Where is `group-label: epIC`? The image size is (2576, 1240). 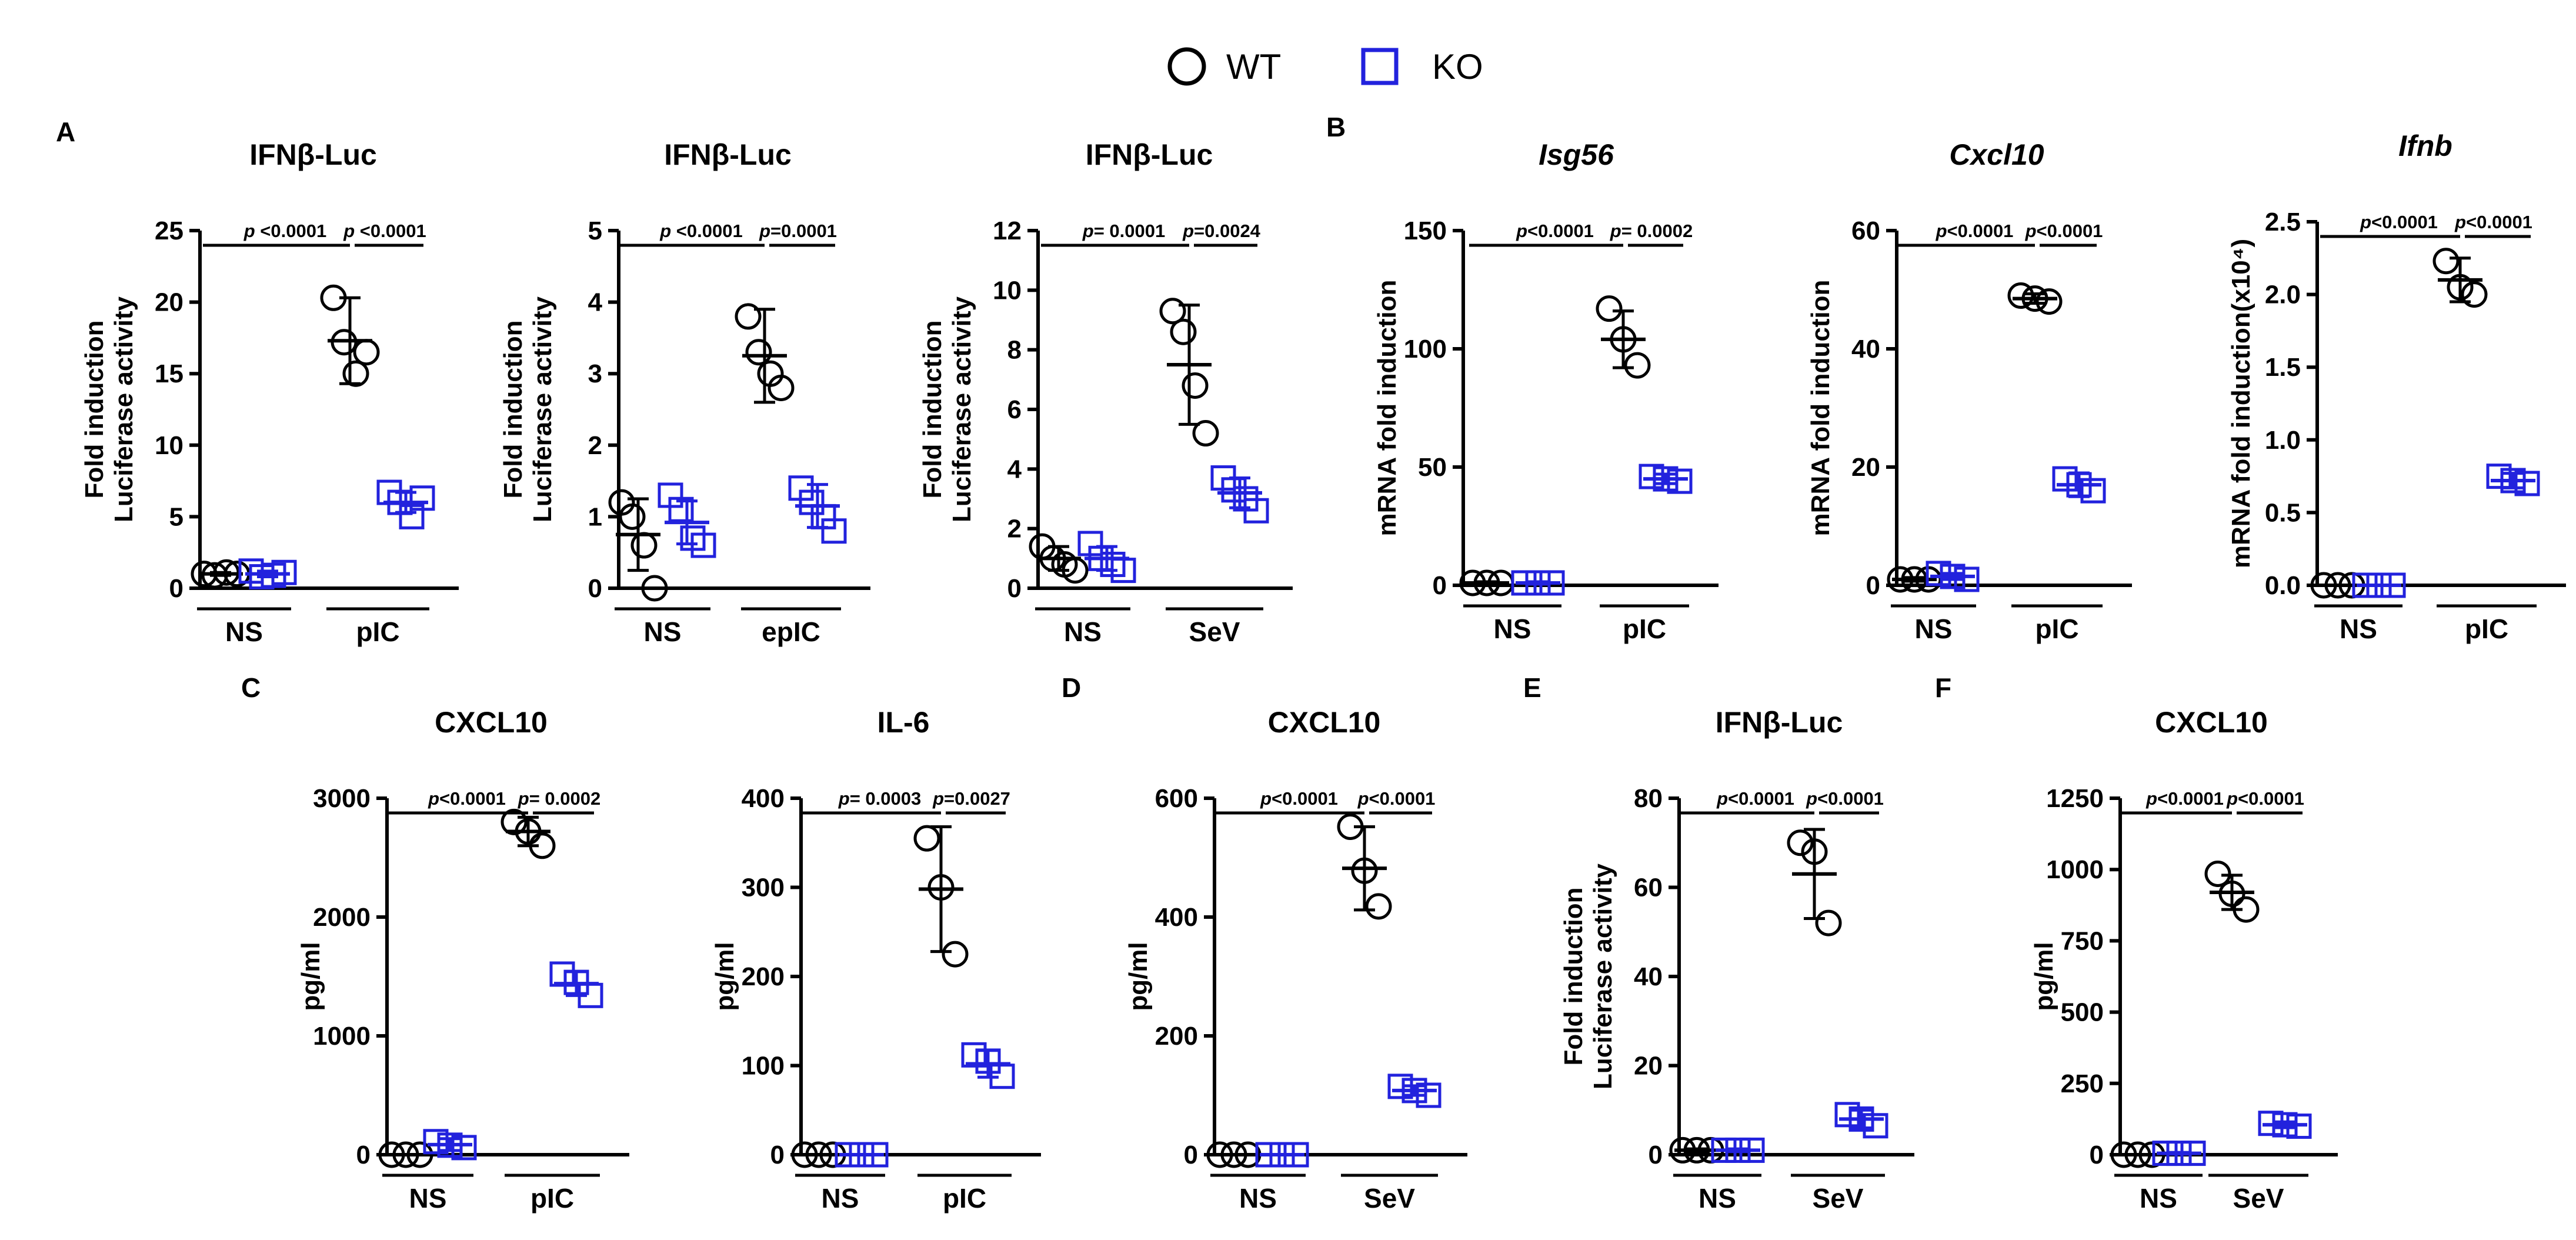 group-label: epIC is located at coordinates (791, 631).